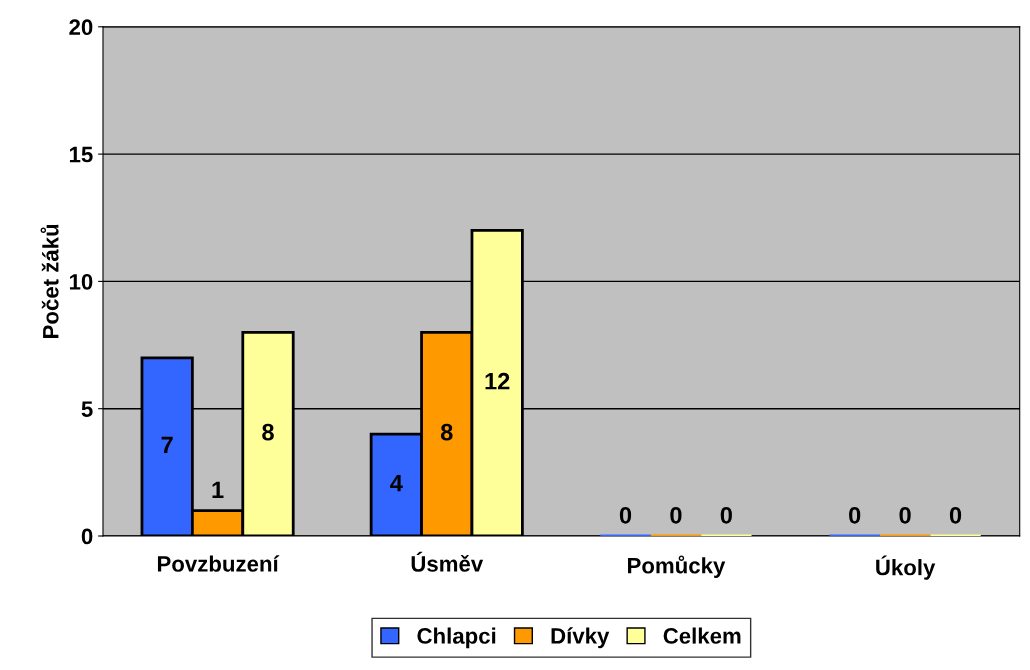  What do you see at coordinates (396, 483) in the screenshot?
I see `data-label: 4` at bounding box center [396, 483].